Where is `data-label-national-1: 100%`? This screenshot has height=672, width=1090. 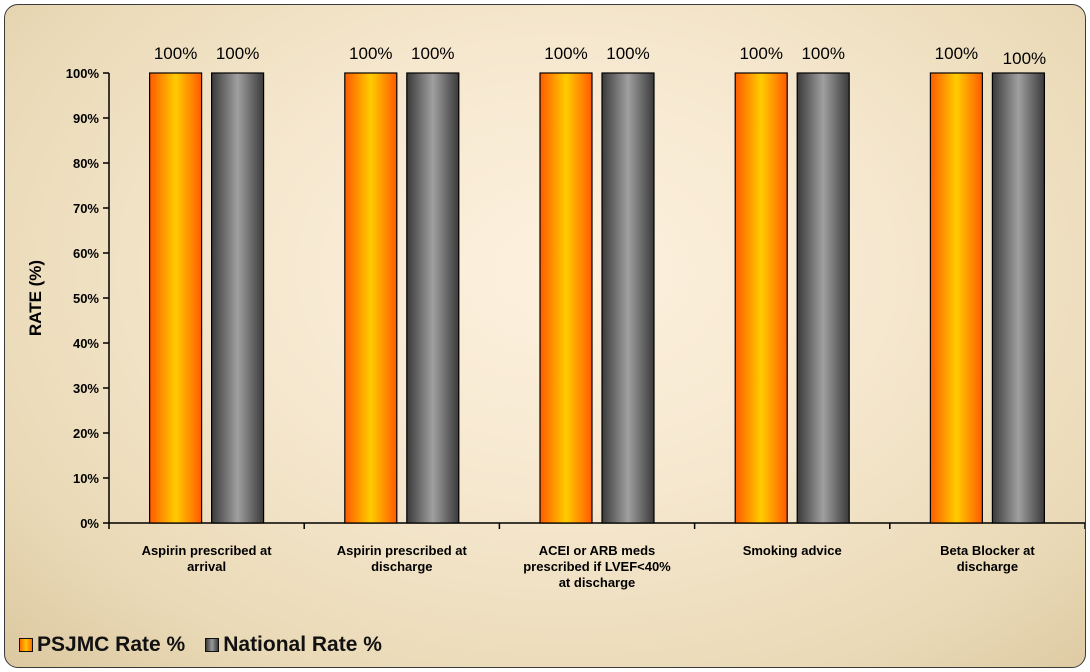
data-label-national-1: 100% is located at coordinates (432, 53).